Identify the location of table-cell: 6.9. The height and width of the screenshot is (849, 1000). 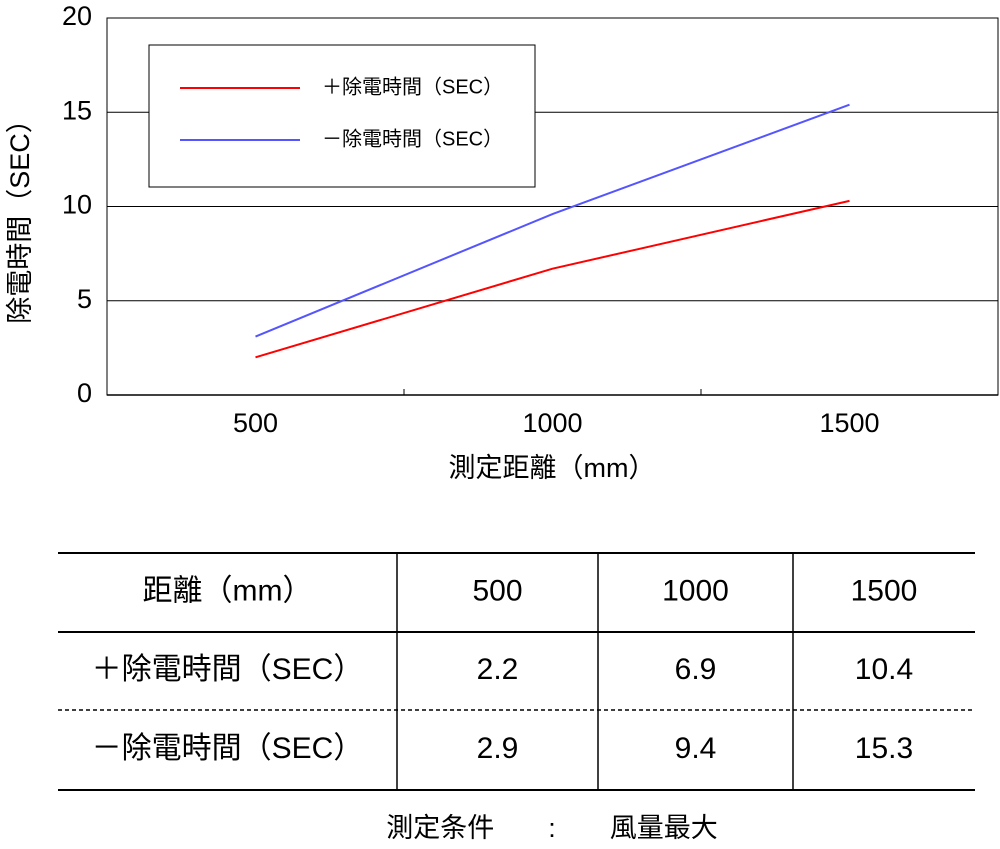
(696, 669).